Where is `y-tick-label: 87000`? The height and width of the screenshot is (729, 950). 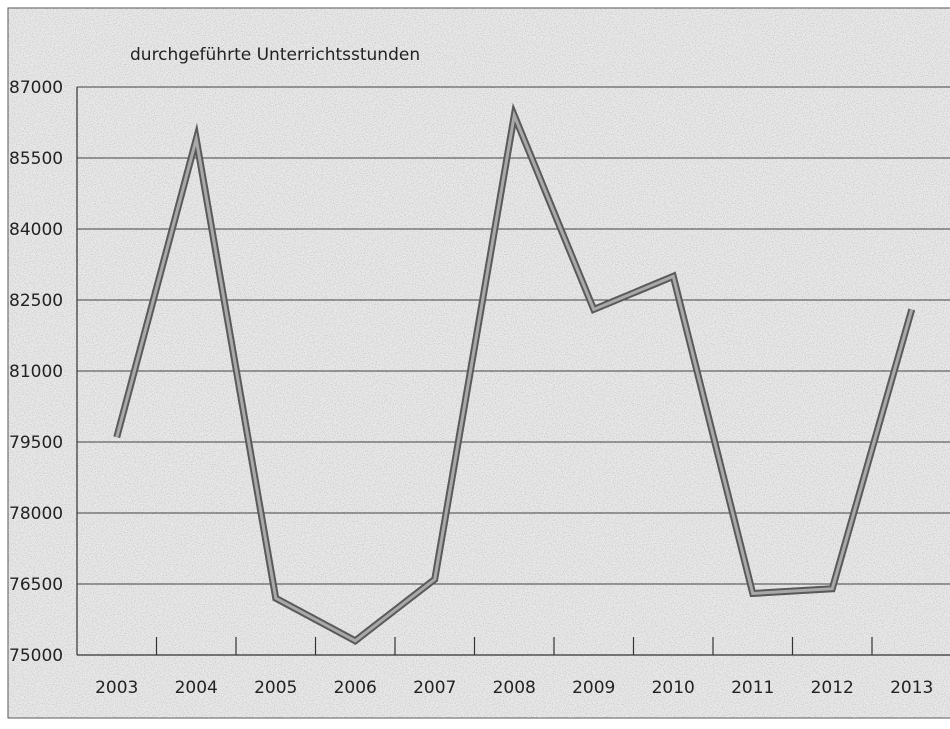 y-tick-label: 87000 is located at coordinates (36, 88).